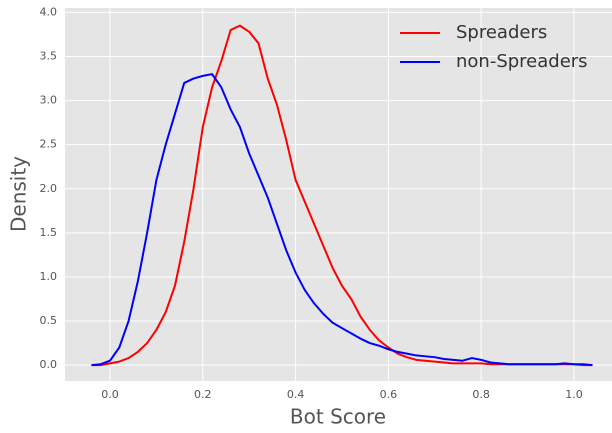  What do you see at coordinates (49, 232) in the screenshot?
I see `y-tick-label: 1.5` at bounding box center [49, 232].